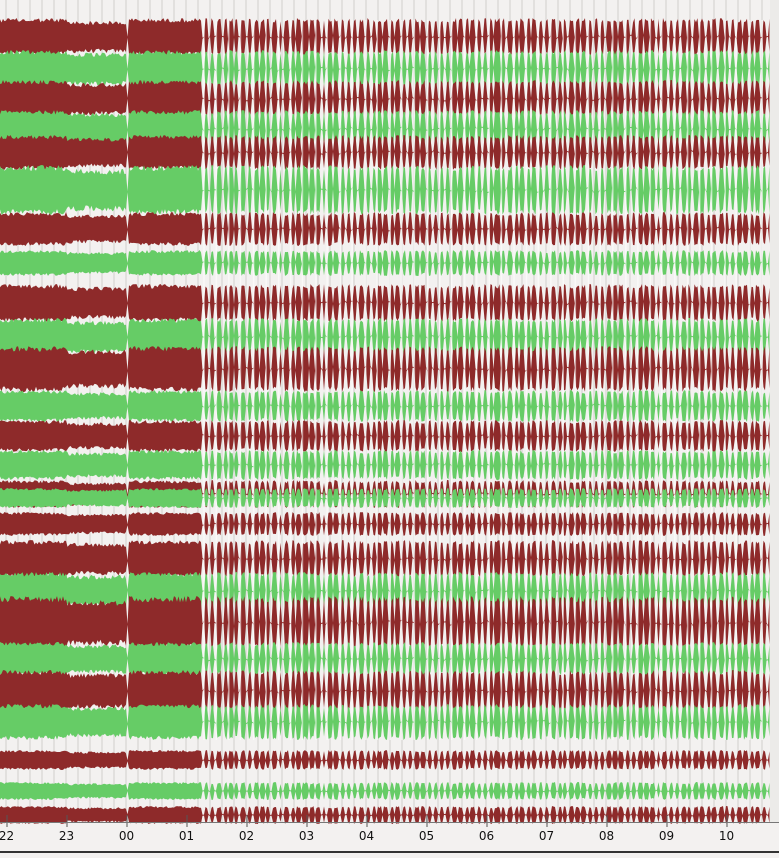  Describe the element at coordinates (366, 836) in the screenshot. I see `time-label-04: 04` at that location.